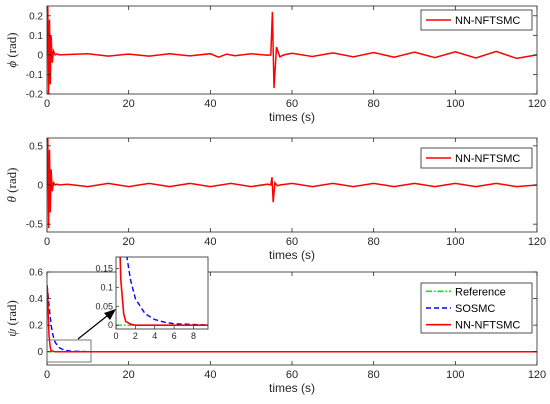 The height and width of the screenshot is (404, 550). I want to click on y-axis-label: θ (rad), so click(11, 185).